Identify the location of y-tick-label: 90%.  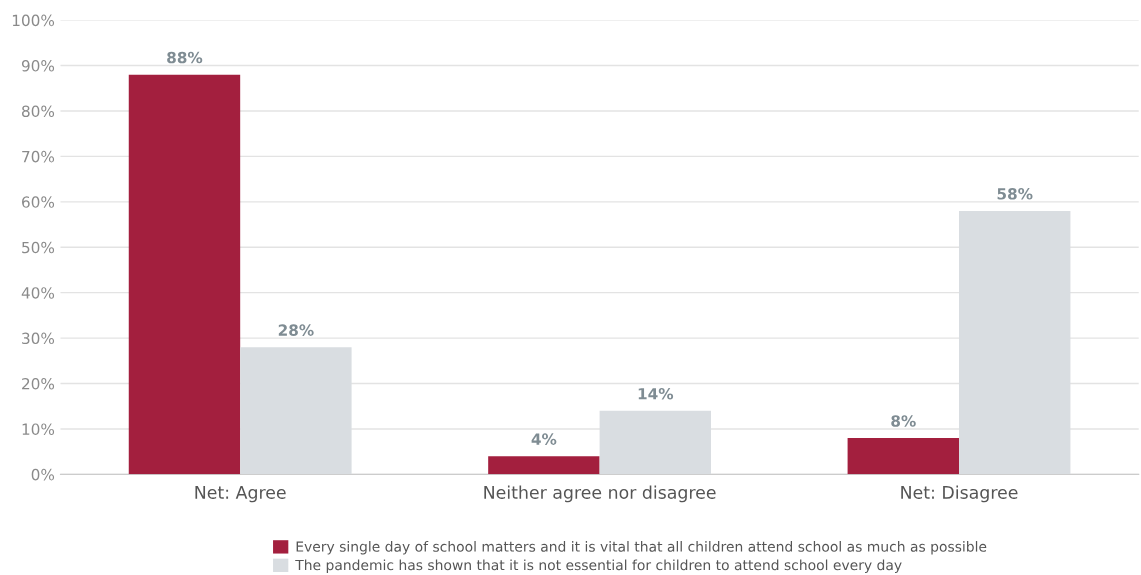
(38, 66).